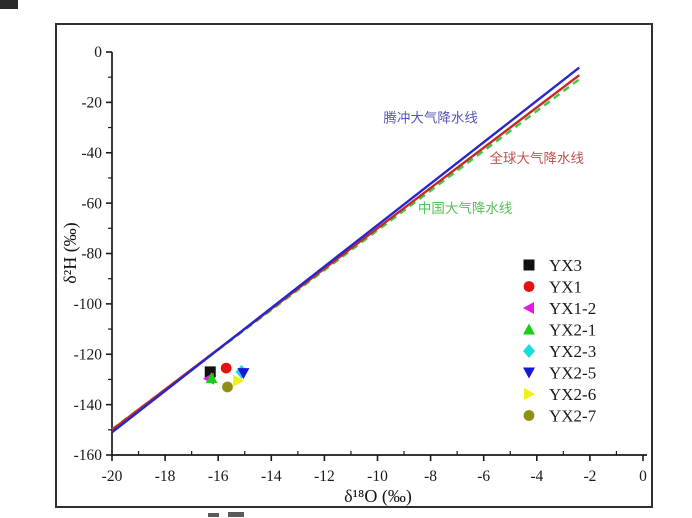 Image resolution: width=692 pixels, height=518 pixels. What do you see at coordinates (529, 265) in the screenshot?
I see `legend-marker-YX3` at bounding box center [529, 265].